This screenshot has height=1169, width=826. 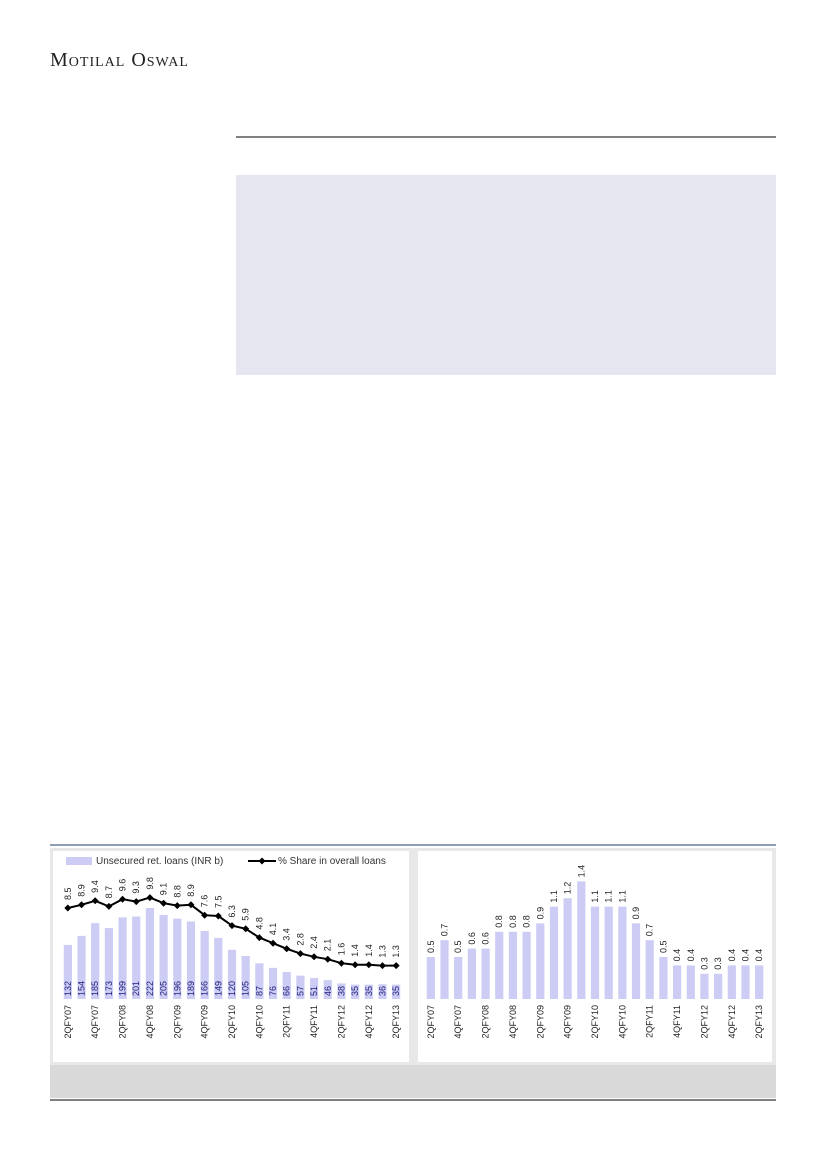 I want to click on x-tick-label: 2QFY10, so click(x=595, y=1022).